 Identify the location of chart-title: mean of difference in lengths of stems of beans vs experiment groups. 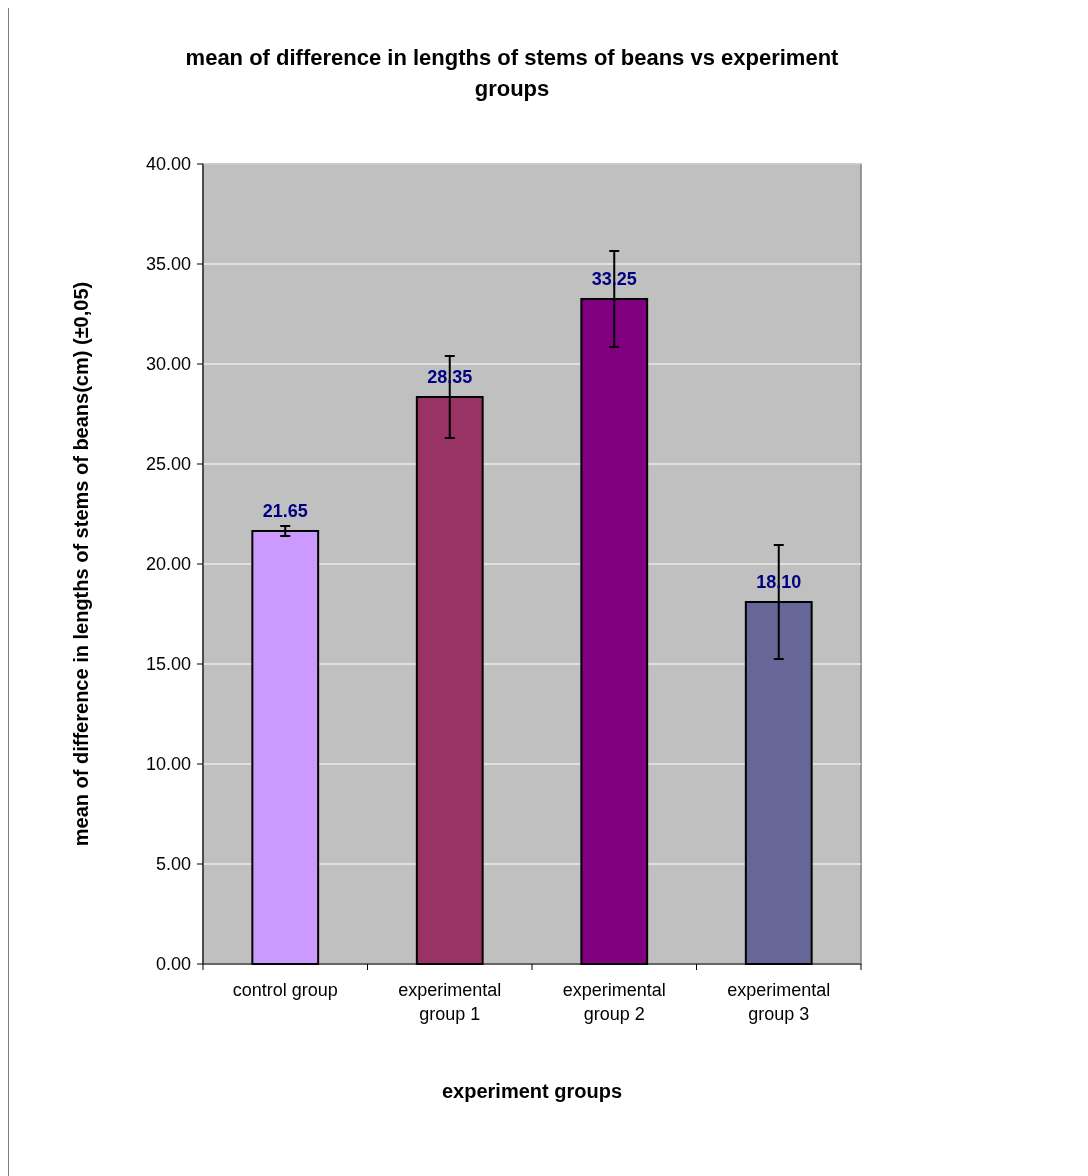
(512, 73).